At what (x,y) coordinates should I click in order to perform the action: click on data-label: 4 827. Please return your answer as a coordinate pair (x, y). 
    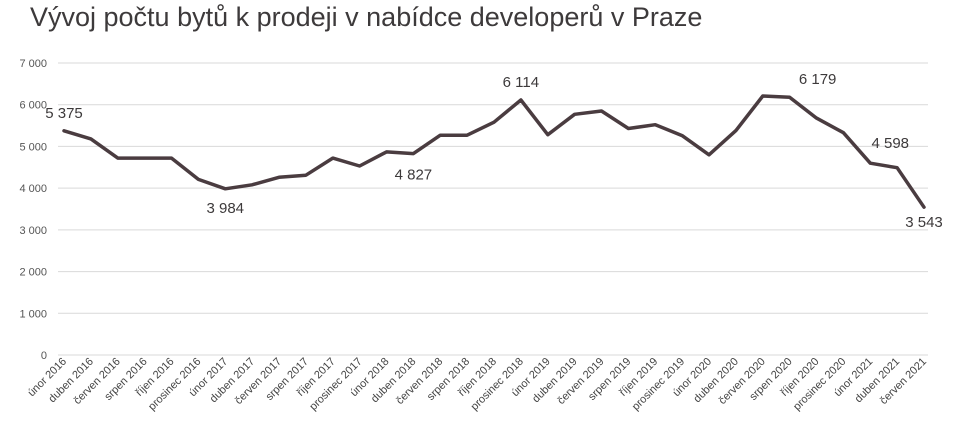
    Looking at the image, I should click on (414, 175).